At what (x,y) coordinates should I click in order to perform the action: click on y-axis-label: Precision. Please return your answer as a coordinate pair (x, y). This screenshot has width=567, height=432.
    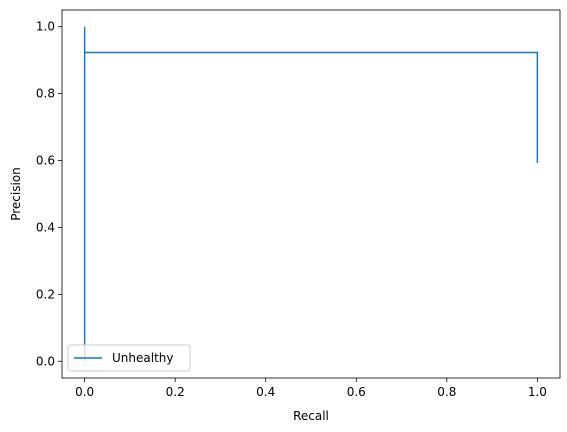
    Looking at the image, I should click on (16, 194).